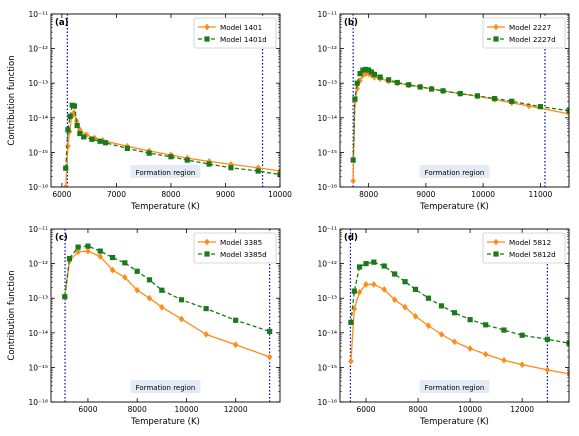 This screenshot has width=579, height=436. Describe the element at coordinates (243, 254) in the screenshot. I see `legend-label: Model 3385d` at that location.